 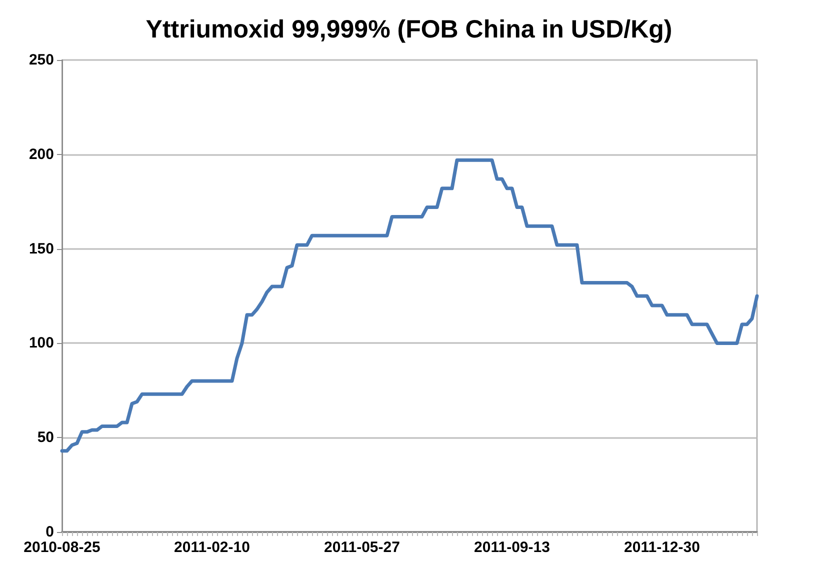 What do you see at coordinates (45, 437) in the screenshot?
I see `y-tick-label: 50` at bounding box center [45, 437].